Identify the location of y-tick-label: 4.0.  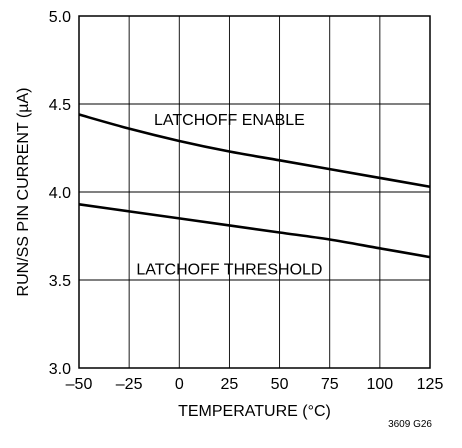
(60, 193).